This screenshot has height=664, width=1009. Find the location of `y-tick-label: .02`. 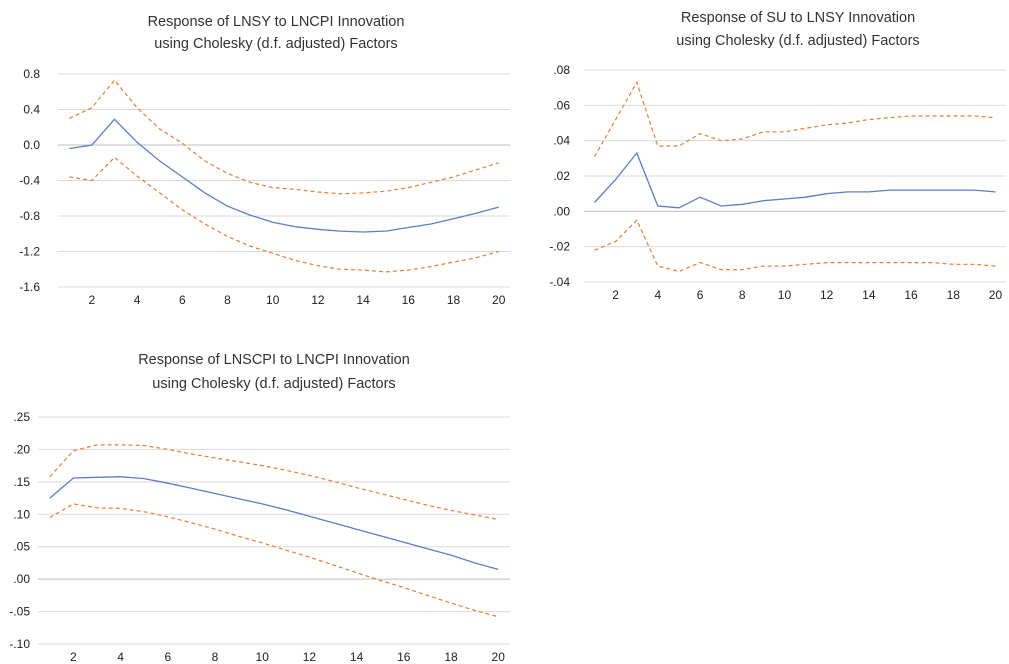

y-tick-label: .02 is located at coordinates (561, 176).